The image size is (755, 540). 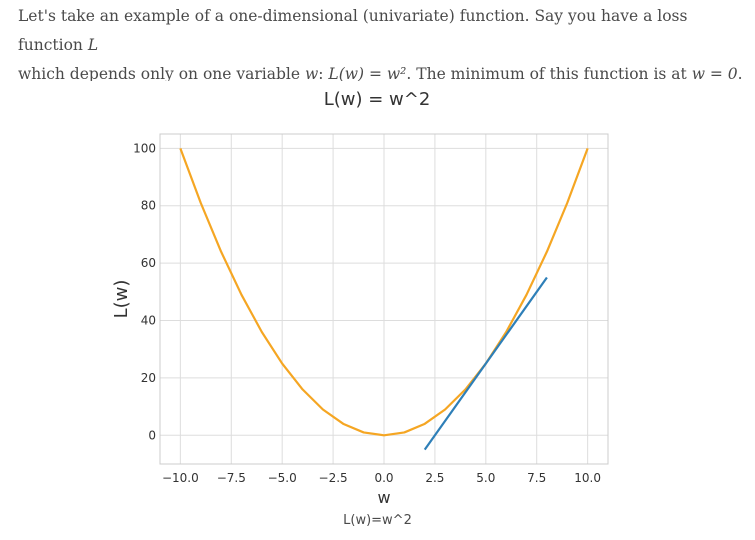 What do you see at coordinates (282, 478) in the screenshot?
I see `x-tick-label: −5.0` at bounding box center [282, 478].